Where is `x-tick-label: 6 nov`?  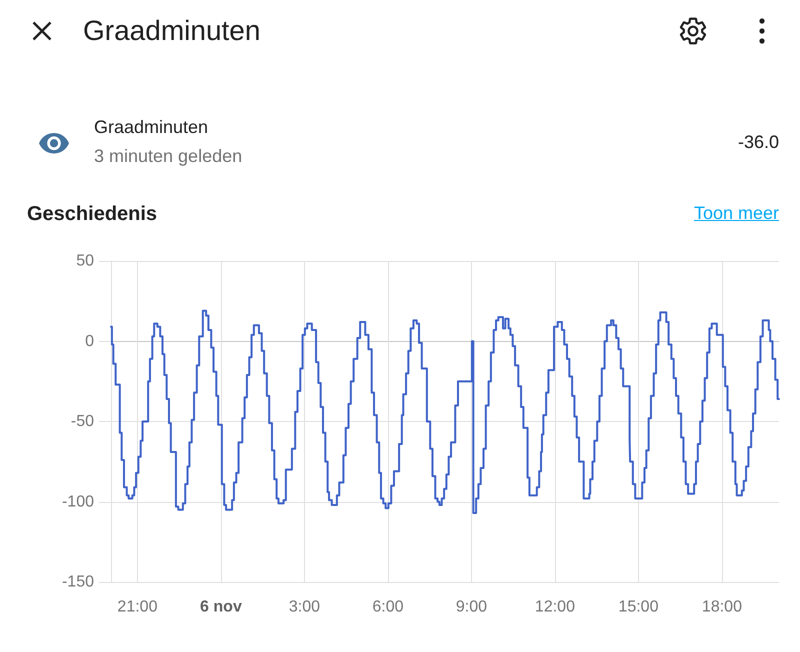 x-tick-label: 6 nov is located at coordinates (221, 607).